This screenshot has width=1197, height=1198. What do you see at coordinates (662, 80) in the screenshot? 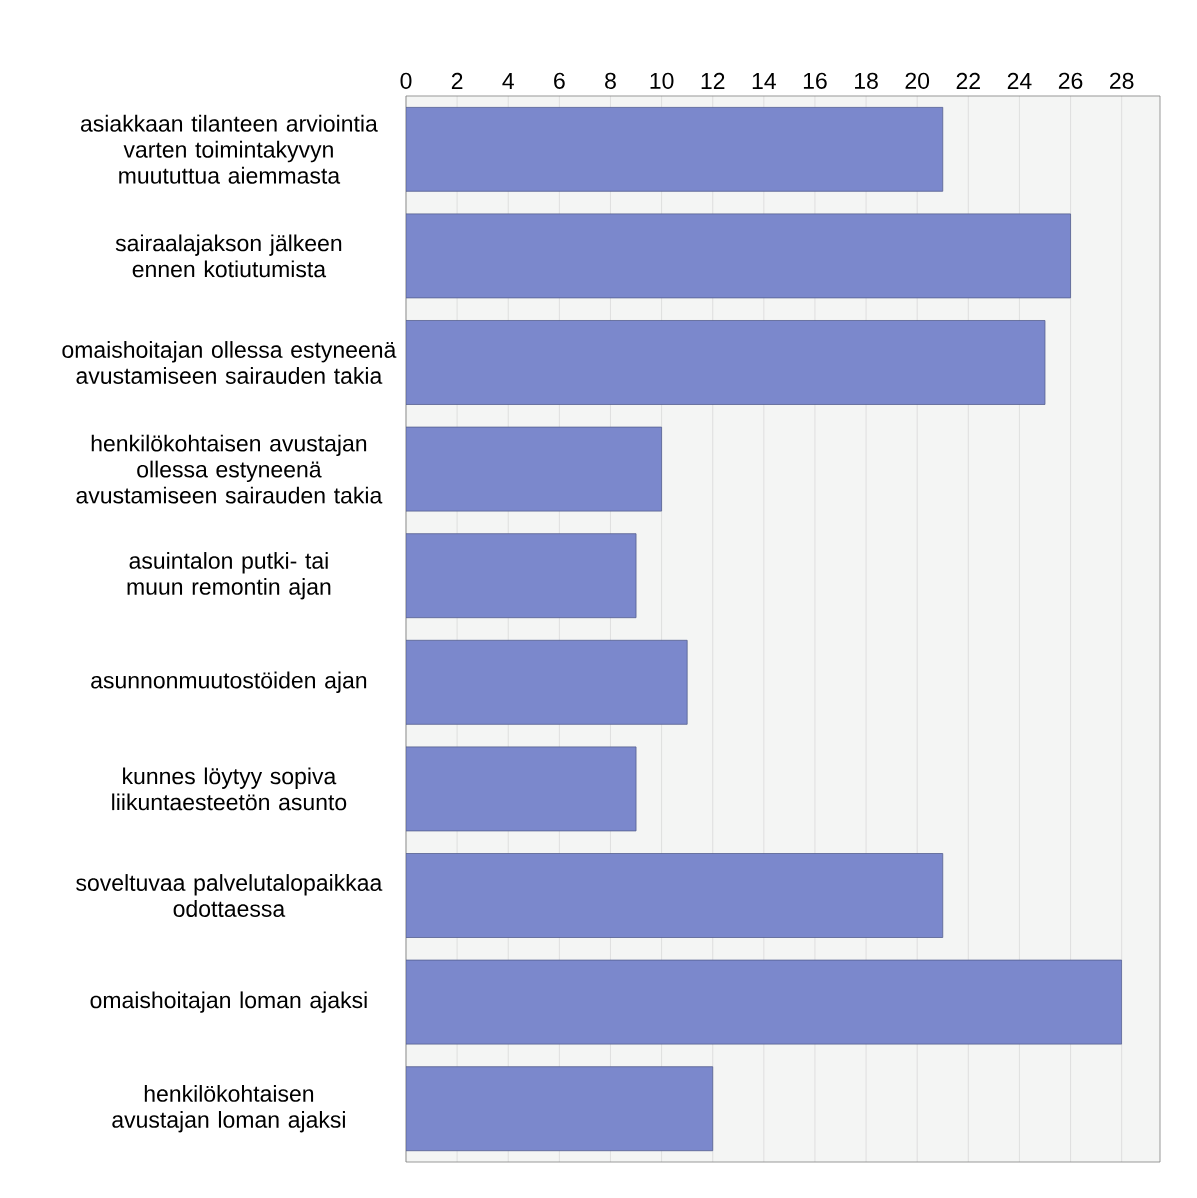
I see `x-tick-label: 10` at bounding box center [662, 80].